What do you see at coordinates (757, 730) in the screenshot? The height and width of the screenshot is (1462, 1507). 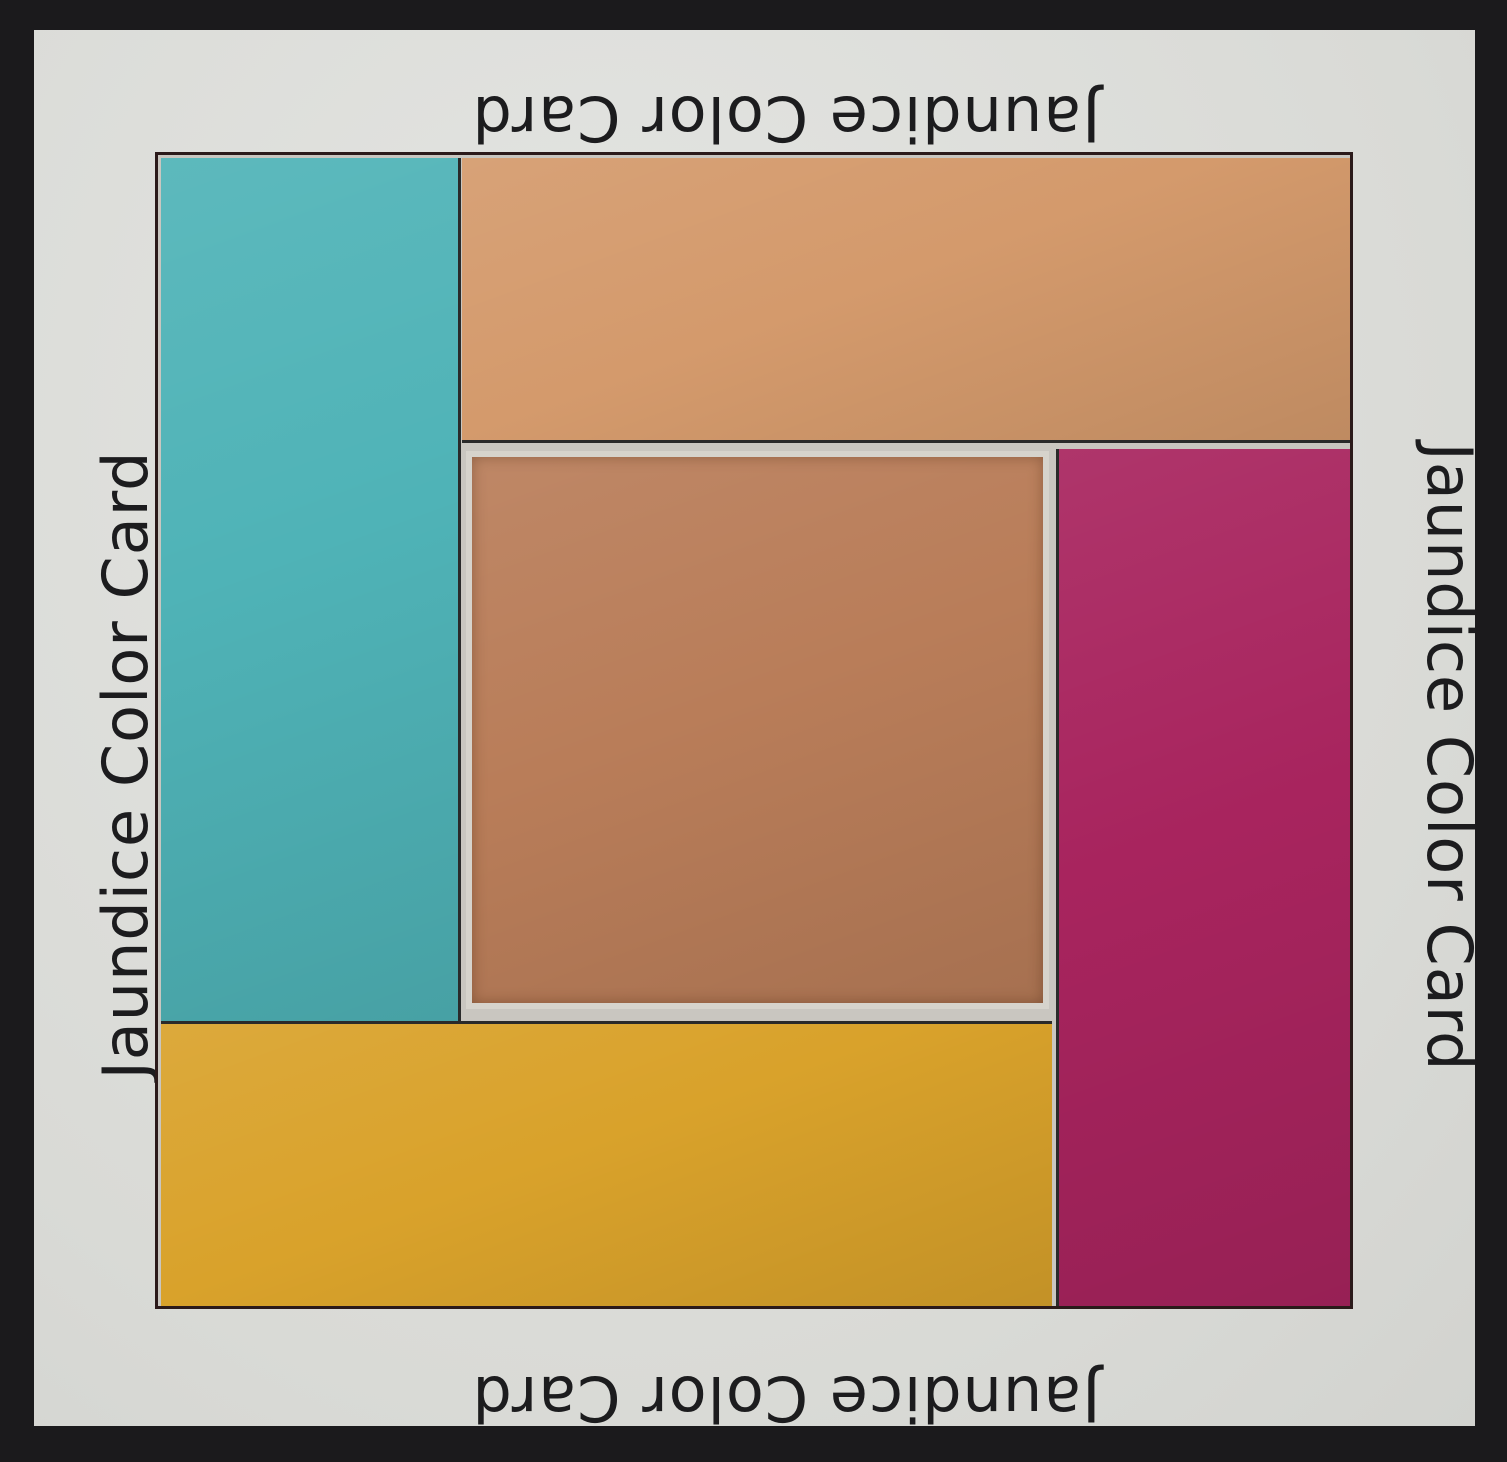 I see `skin-viewing-window` at bounding box center [757, 730].